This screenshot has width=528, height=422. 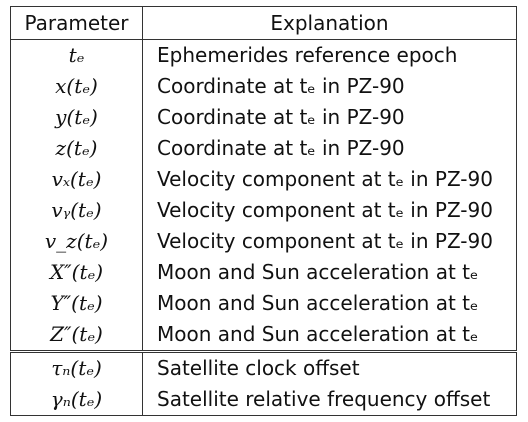 I want to click on table-row: vₓ(tₑ) Velocity component at tₑ in PZ-90, so click(x=263, y=179).